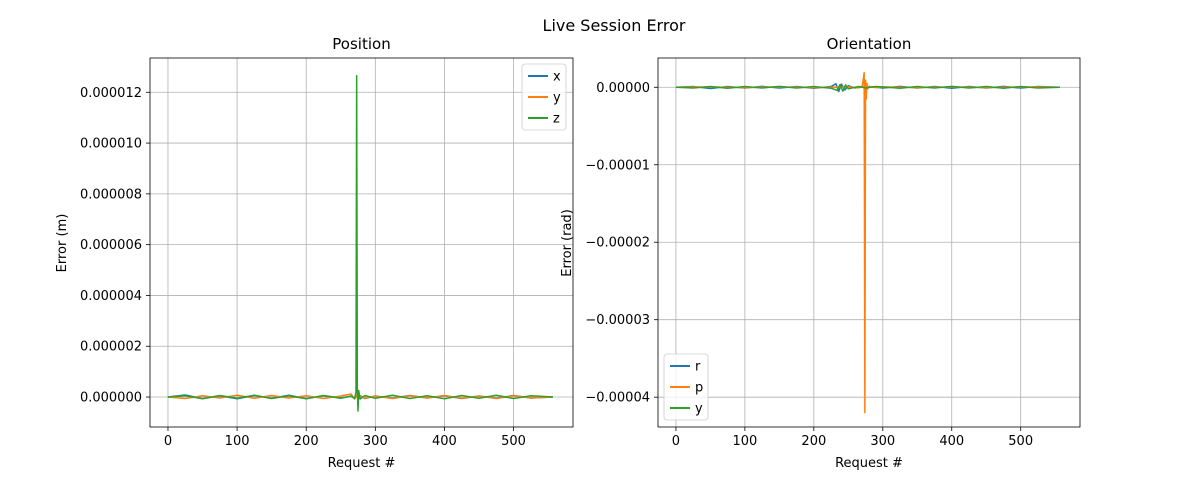 This screenshot has height=480, width=1200. What do you see at coordinates (111, 144) in the screenshot?
I see `y-tick-label: 0.000010` at bounding box center [111, 144].